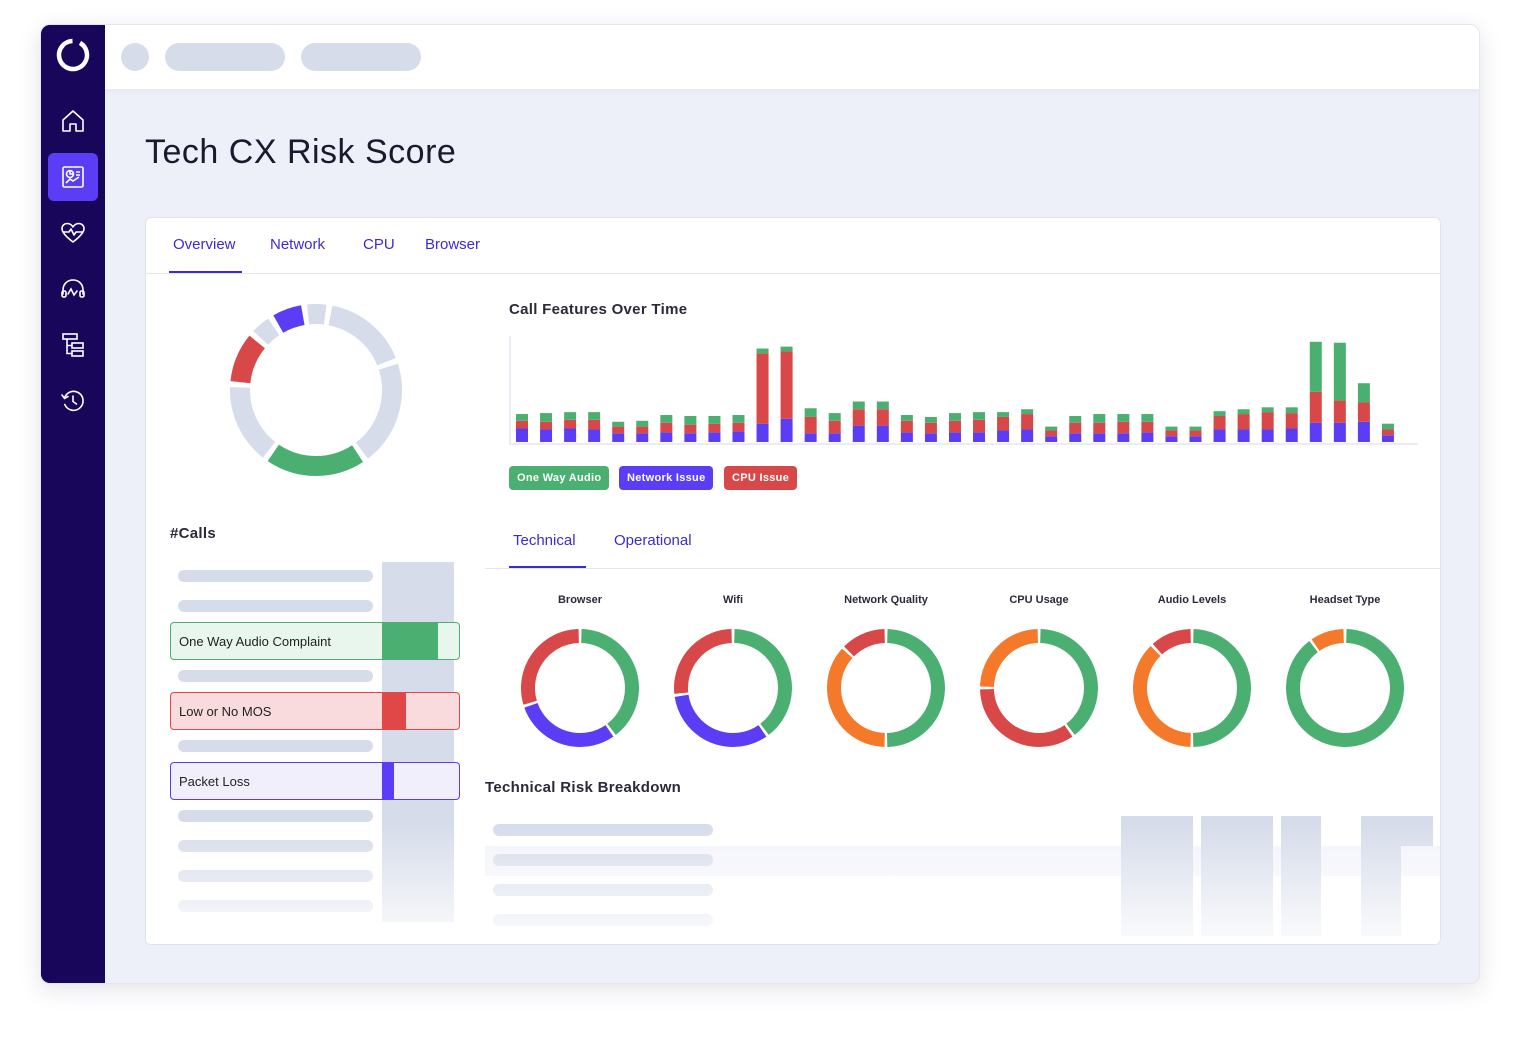 The height and width of the screenshot is (1040, 1520). What do you see at coordinates (73, 289) in the screenshot?
I see `nav-headset` at bounding box center [73, 289].